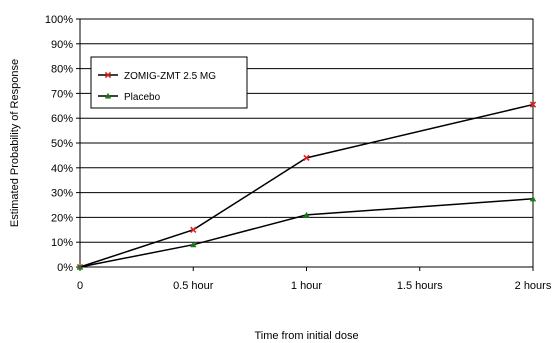  I want to click on y-tick-label: 80%, so click(62, 70).